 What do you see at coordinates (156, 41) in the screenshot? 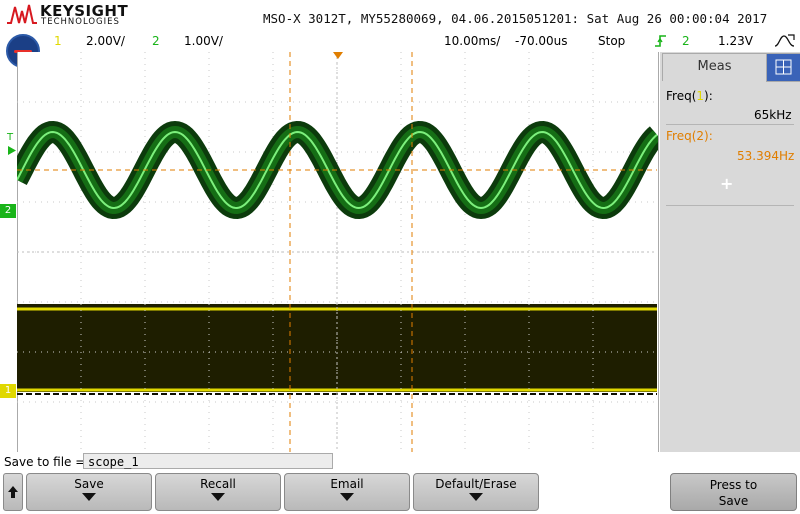
I see `ch2-number: 2` at bounding box center [156, 41].